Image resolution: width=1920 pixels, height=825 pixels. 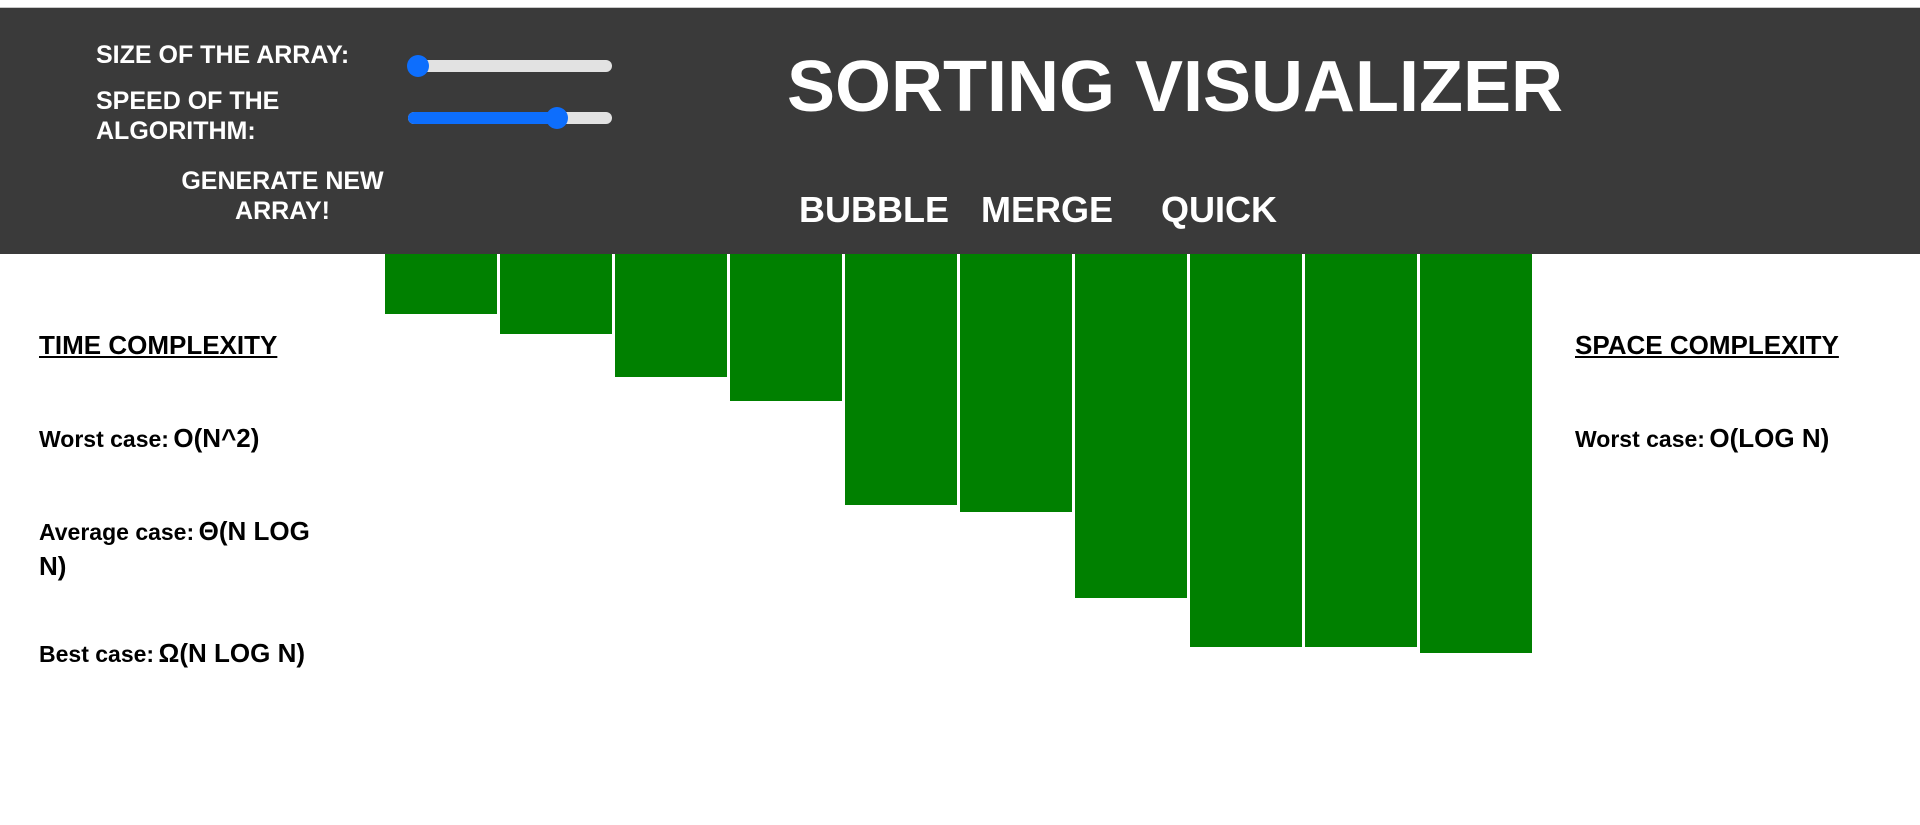 I want to click on time-average-case: Average case: Θ(N LOG N), so click(x=189, y=551).